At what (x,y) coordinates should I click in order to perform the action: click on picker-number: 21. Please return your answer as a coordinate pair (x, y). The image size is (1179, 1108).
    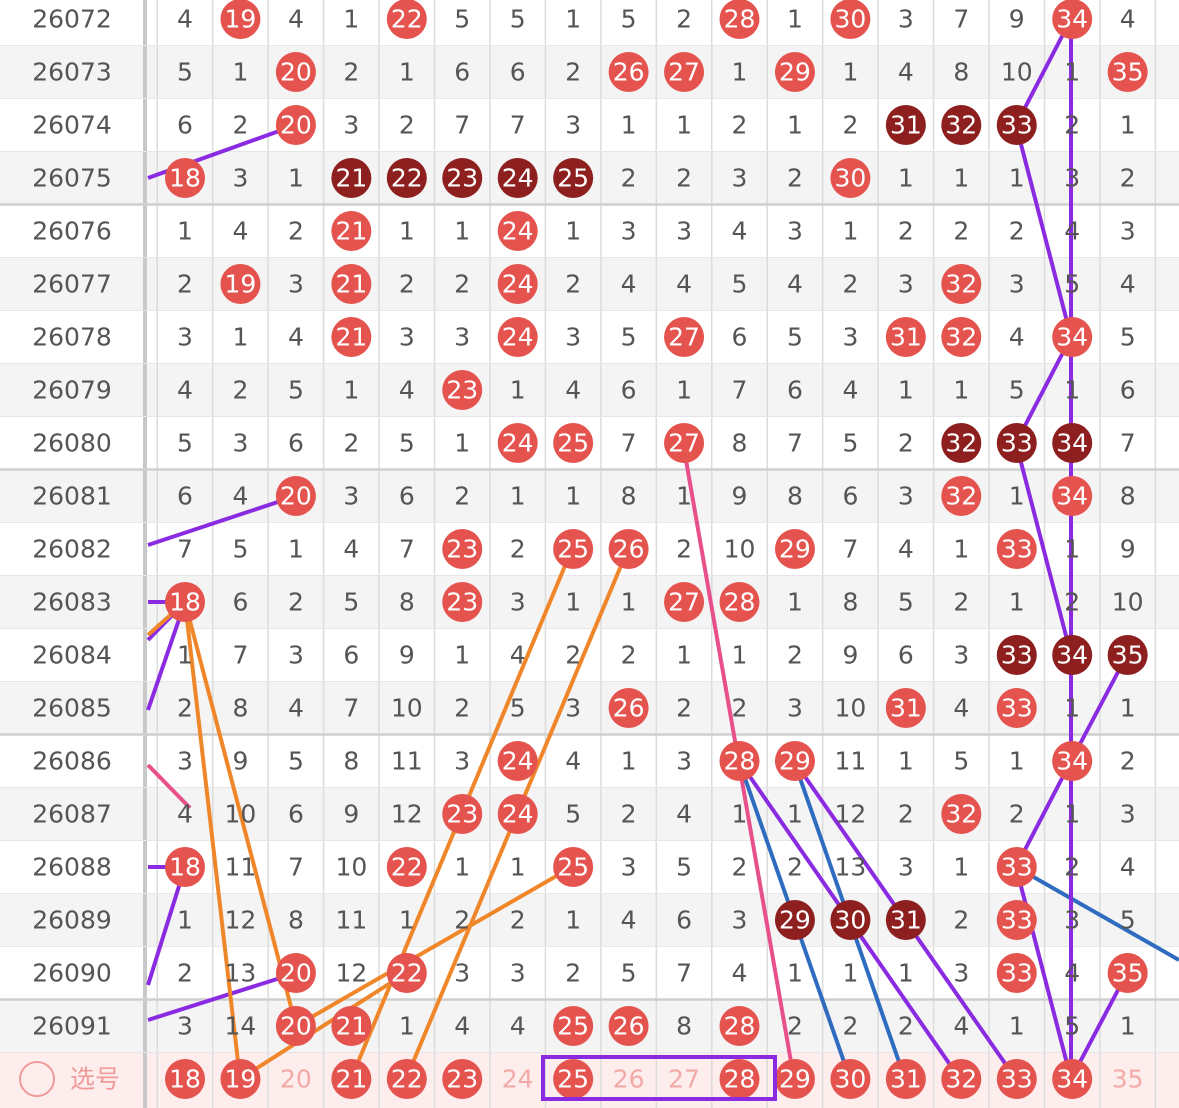
    Looking at the image, I should click on (351, 1079).